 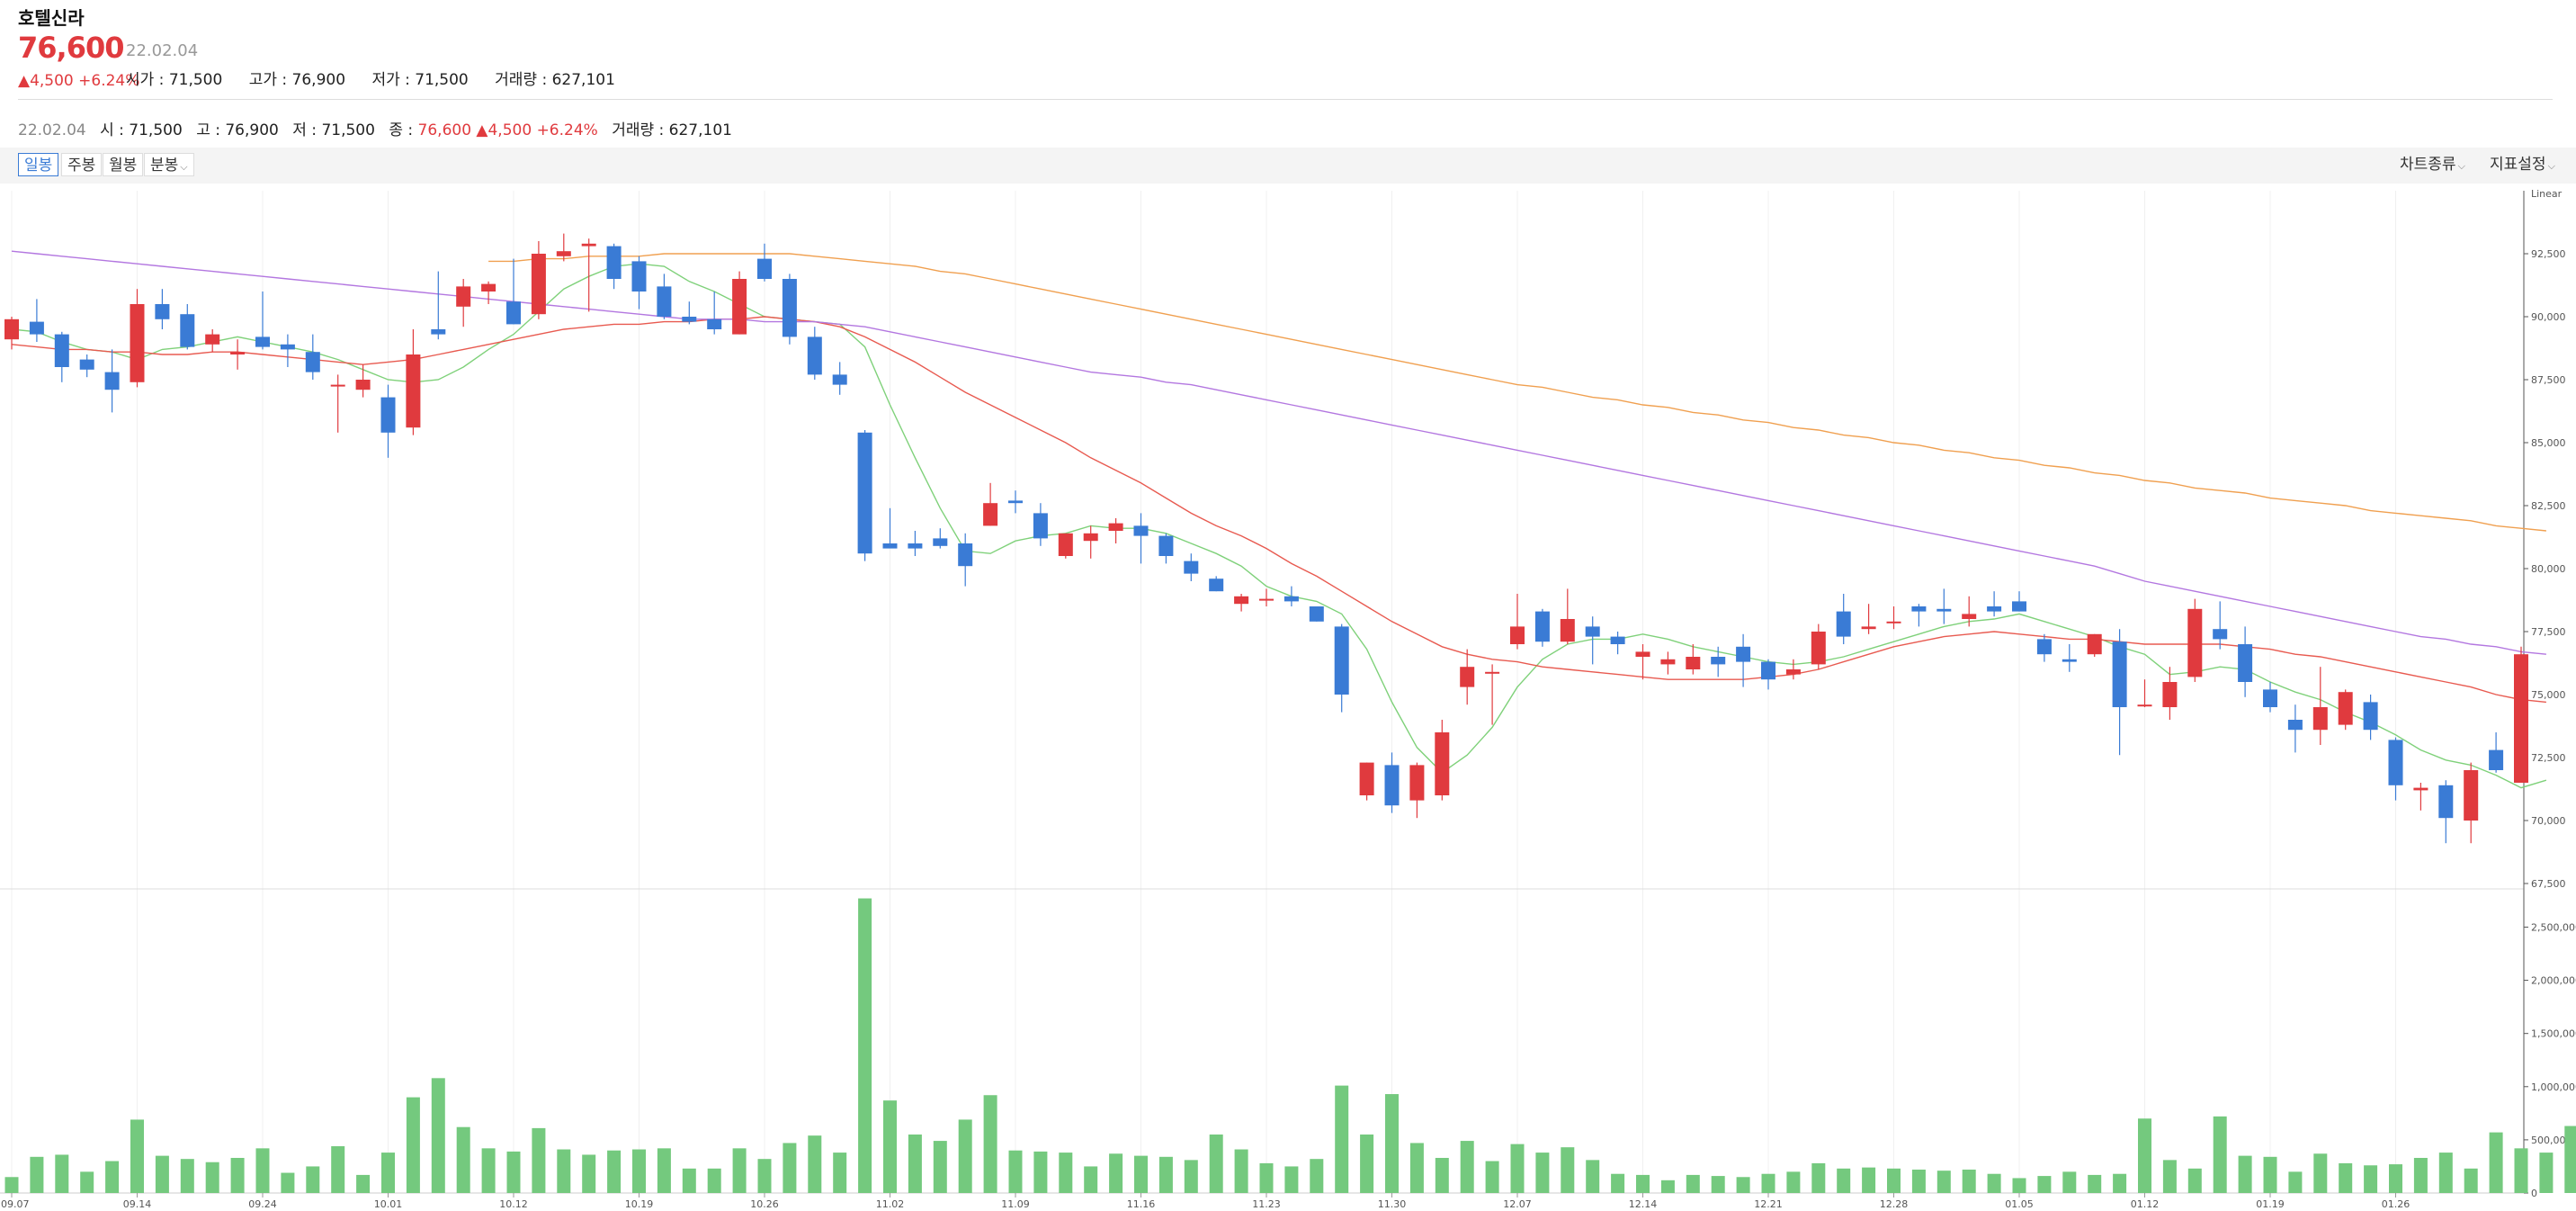 I want to click on time-tick-label: 12.21, so click(x=1768, y=1204).